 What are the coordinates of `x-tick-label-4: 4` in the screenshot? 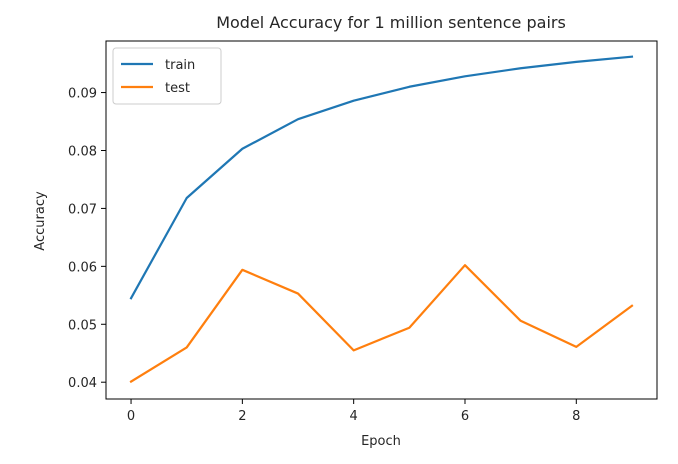 It's located at (354, 416).